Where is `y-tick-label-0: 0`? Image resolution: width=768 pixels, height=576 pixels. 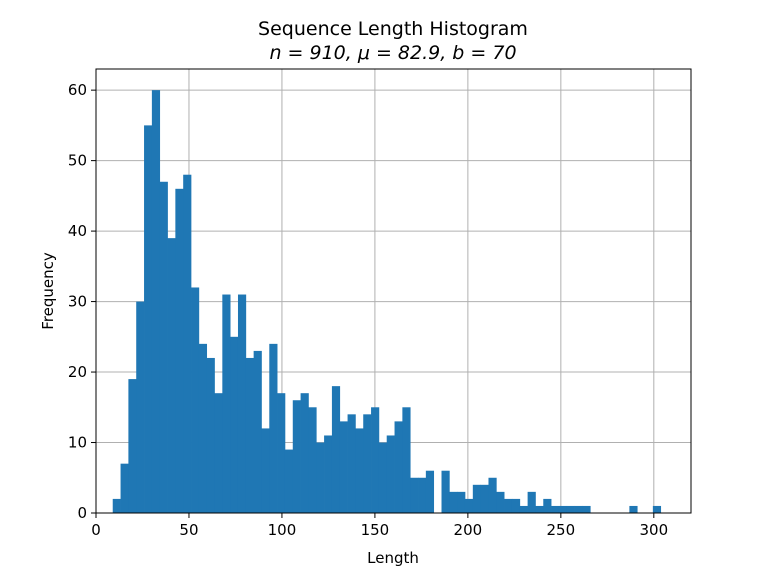 y-tick-label-0: 0 is located at coordinates (82, 513).